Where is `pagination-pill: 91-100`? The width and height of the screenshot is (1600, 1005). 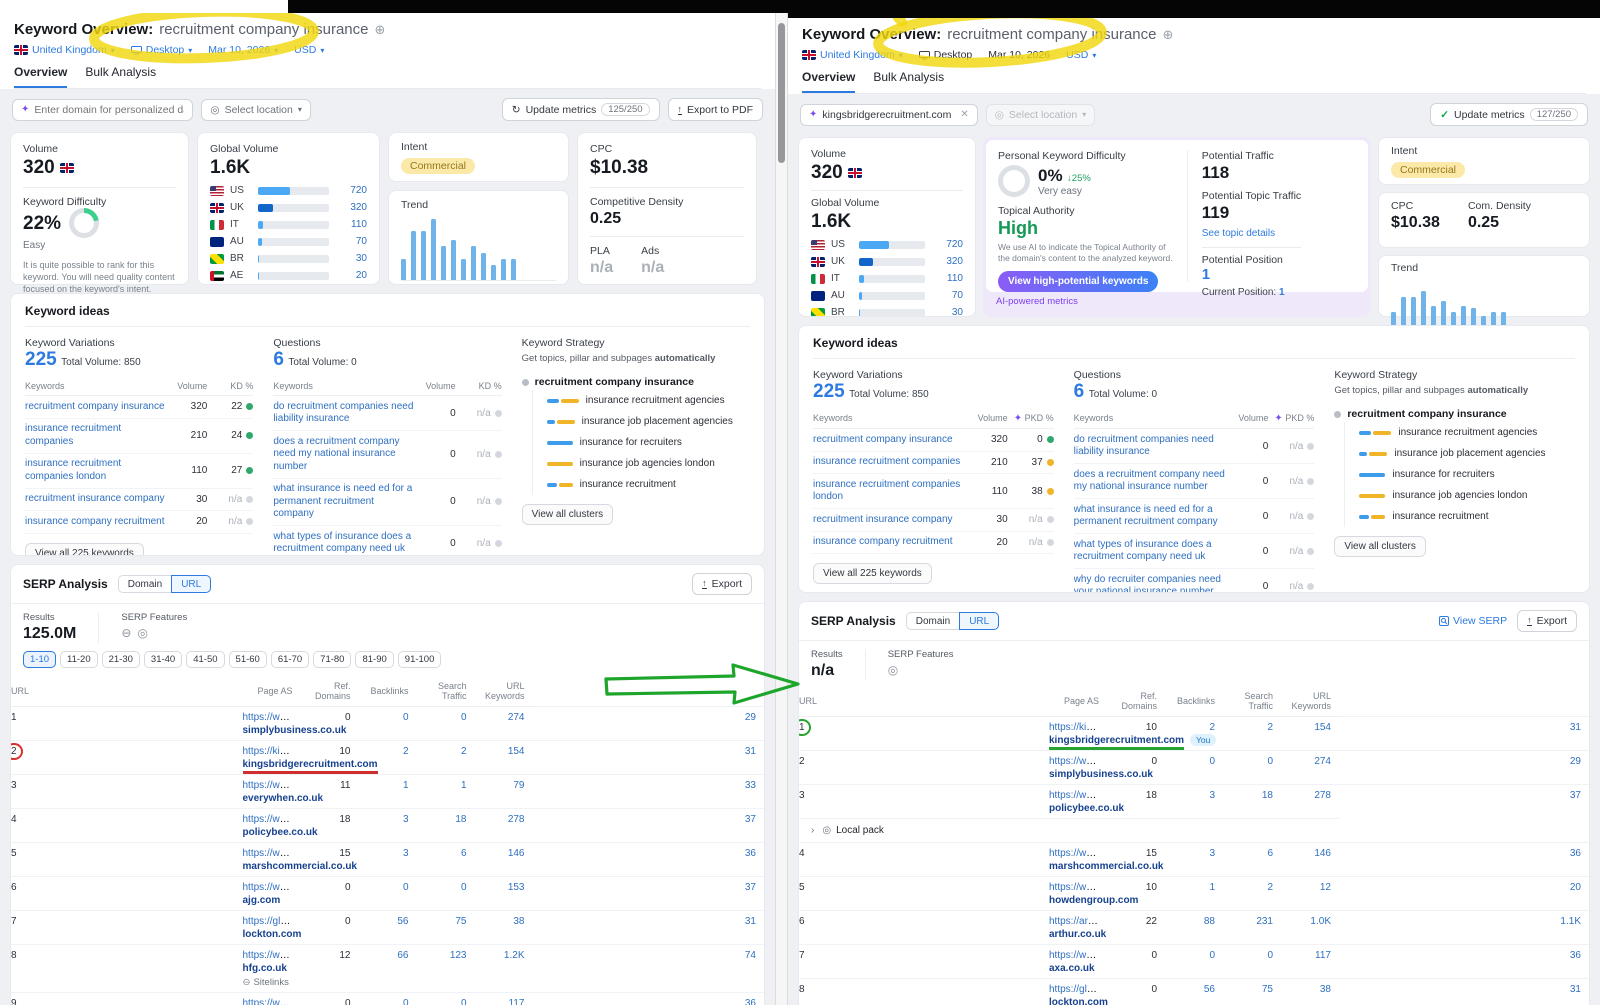 pagination-pill: 91-100 is located at coordinates (419, 659).